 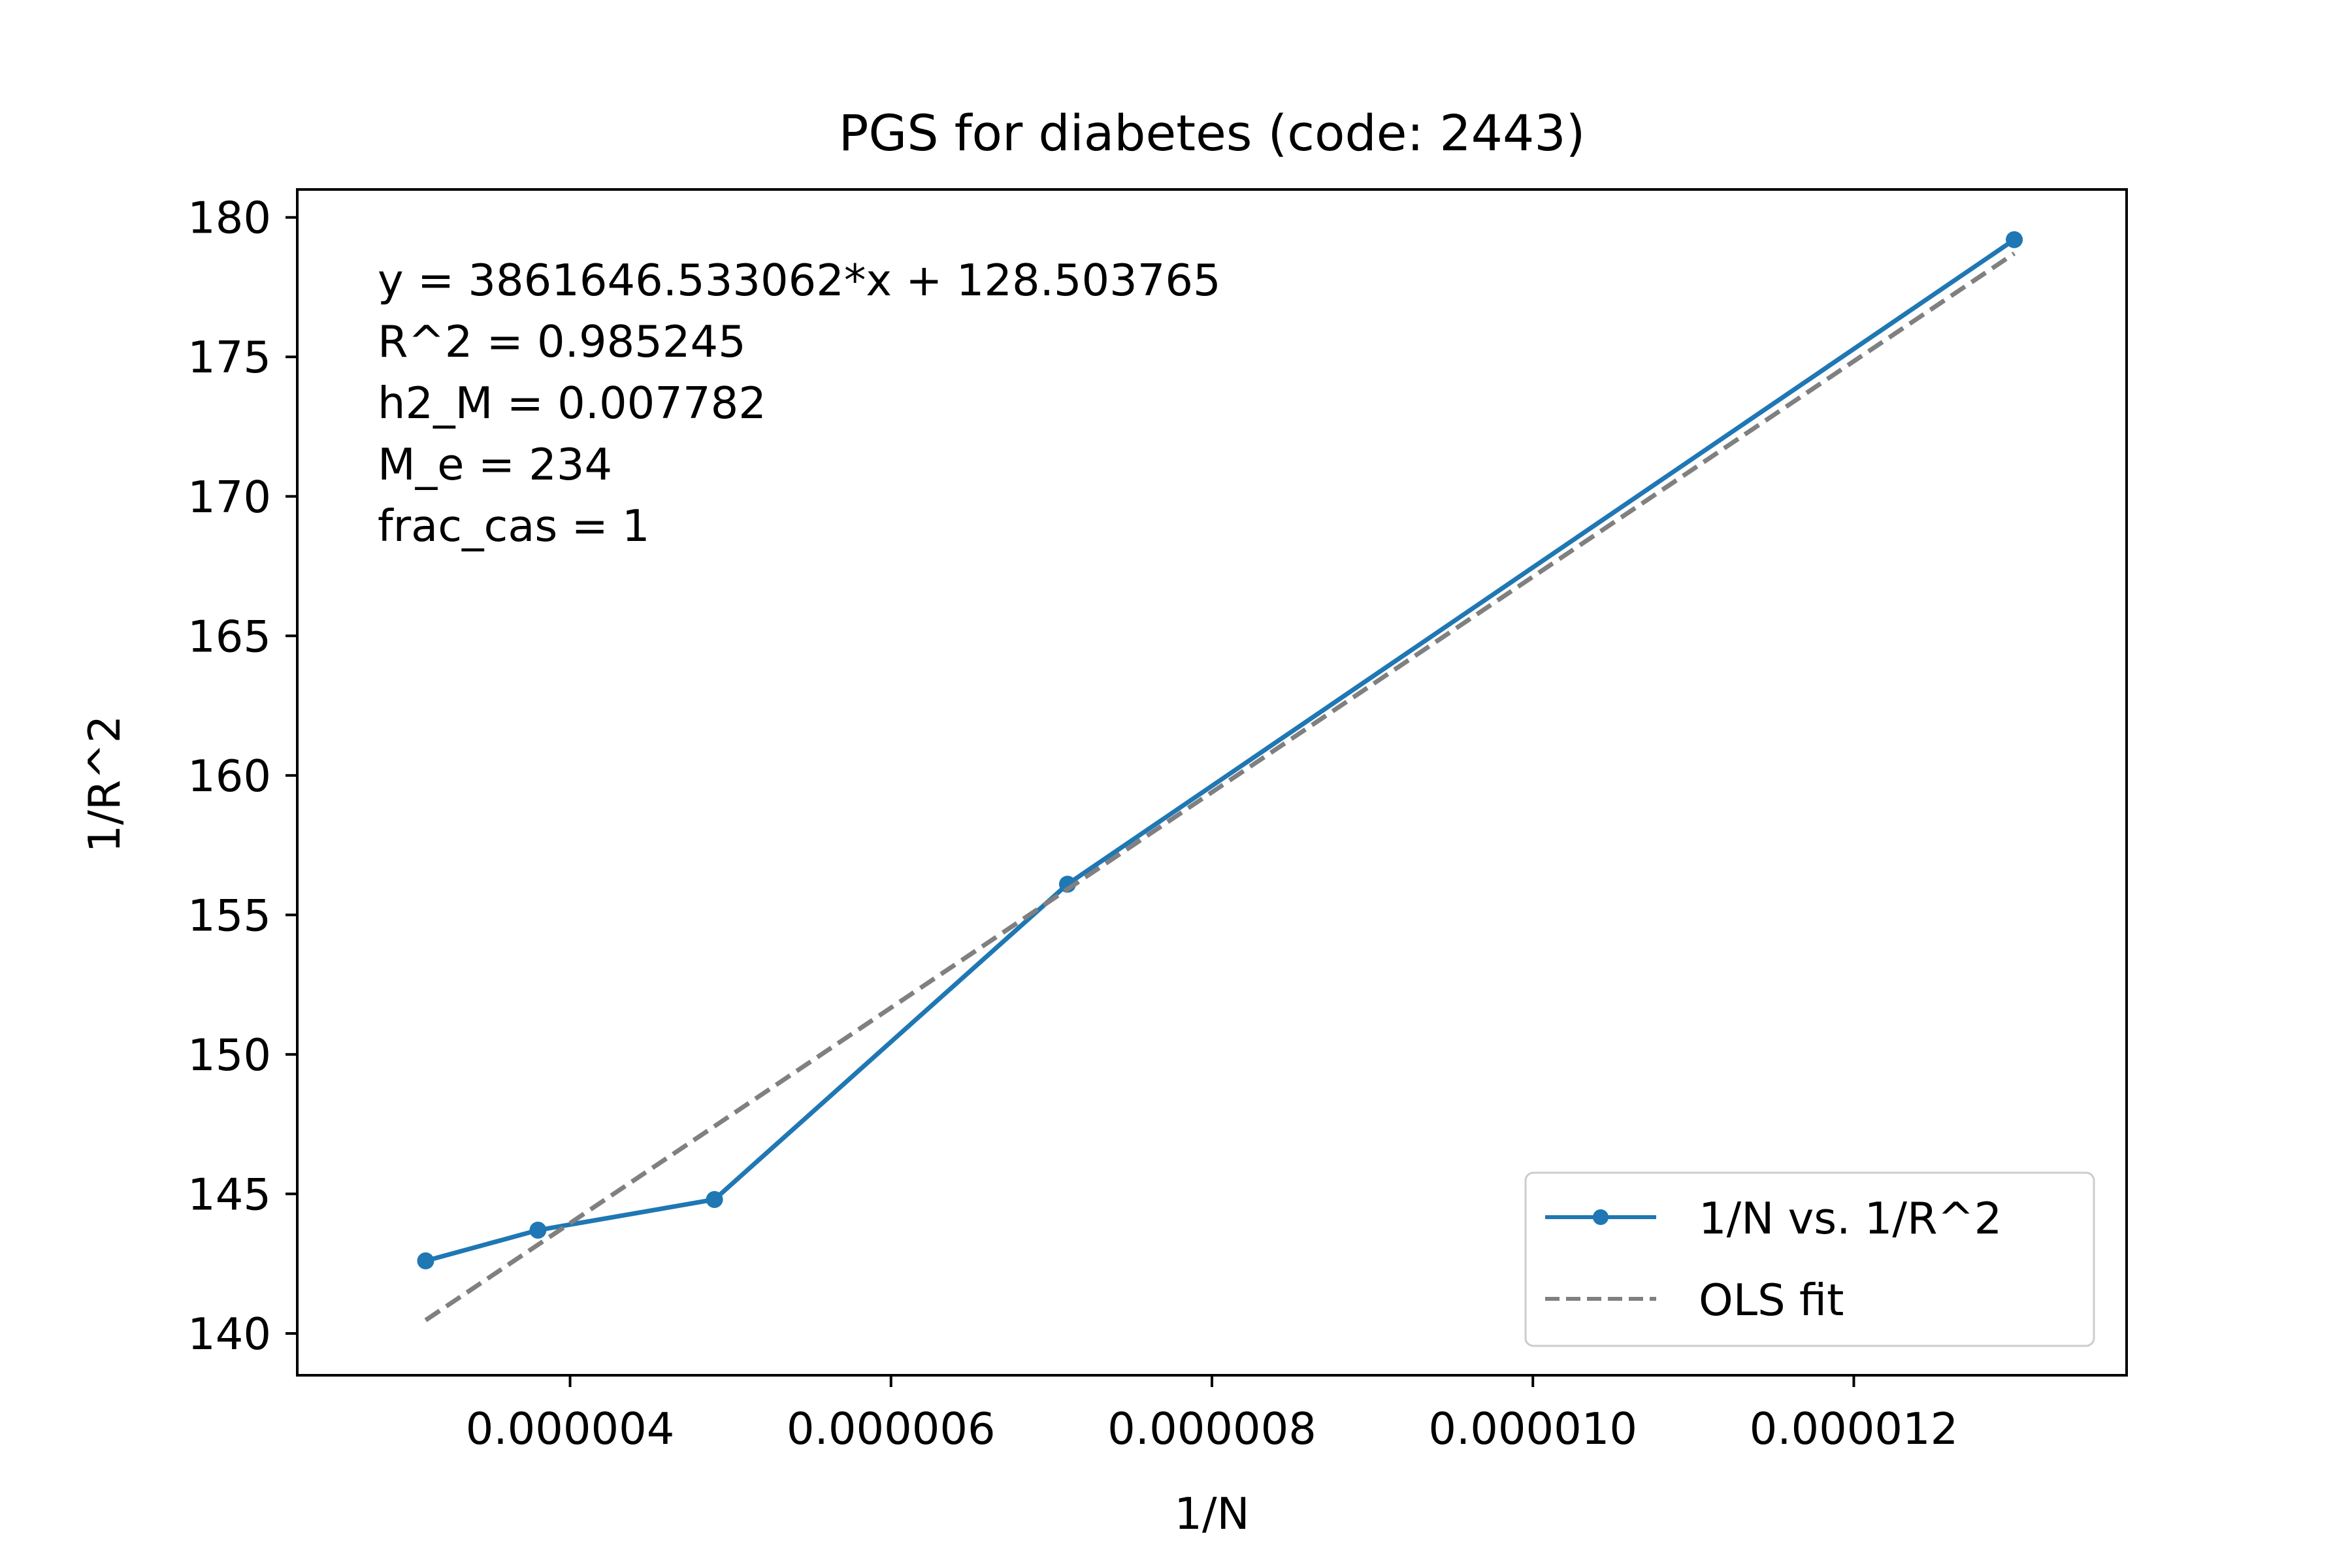 What do you see at coordinates (229, 1334) in the screenshot?
I see `y-tick-label: 140` at bounding box center [229, 1334].